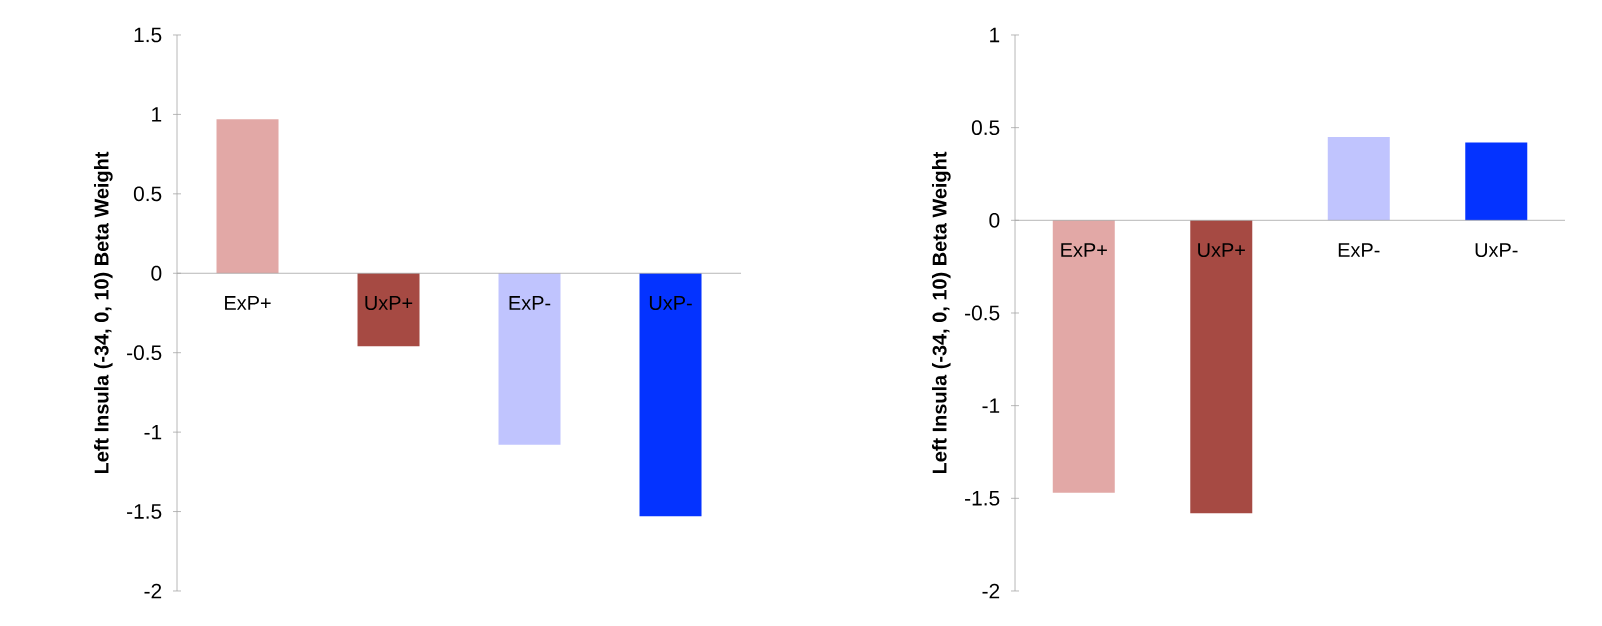 This screenshot has height=626, width=1602. I want to click on y-tick-label: 1.5, so click(148, 35).